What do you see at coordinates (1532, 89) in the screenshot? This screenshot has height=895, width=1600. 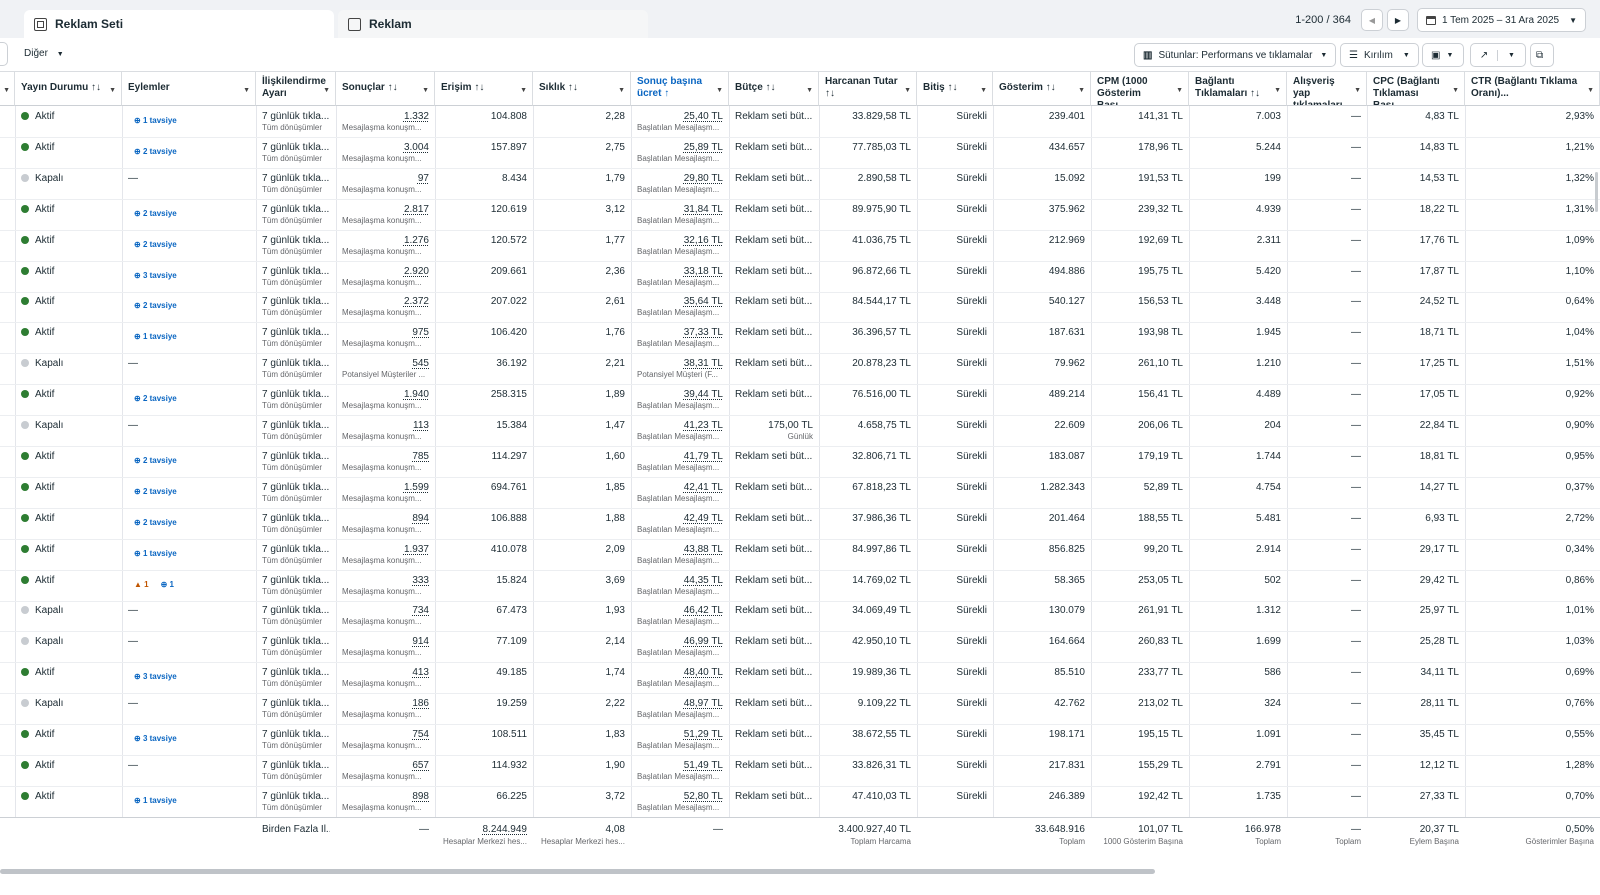 I see `column-header-ctr: CTR (Bağlantı Tıklama Oranı)... ▼` at bounding box center [1532, 89].